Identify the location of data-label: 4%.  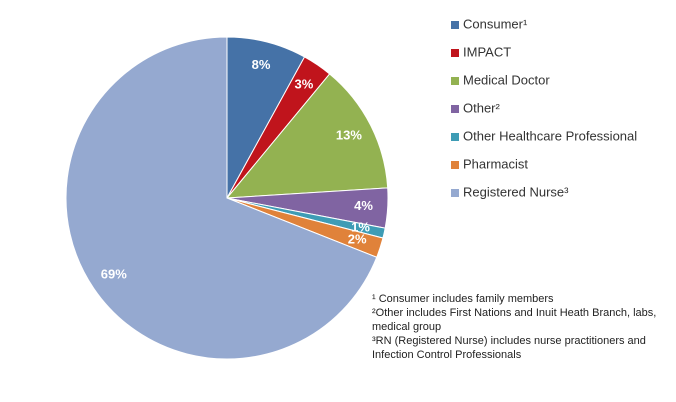
(363, 205).